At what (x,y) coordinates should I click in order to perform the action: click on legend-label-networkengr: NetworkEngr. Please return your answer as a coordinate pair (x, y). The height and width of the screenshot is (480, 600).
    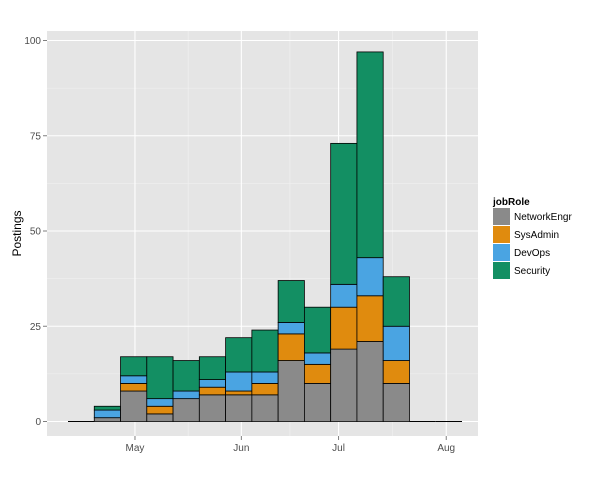
    Looking at the image, I should click on (543, 217).